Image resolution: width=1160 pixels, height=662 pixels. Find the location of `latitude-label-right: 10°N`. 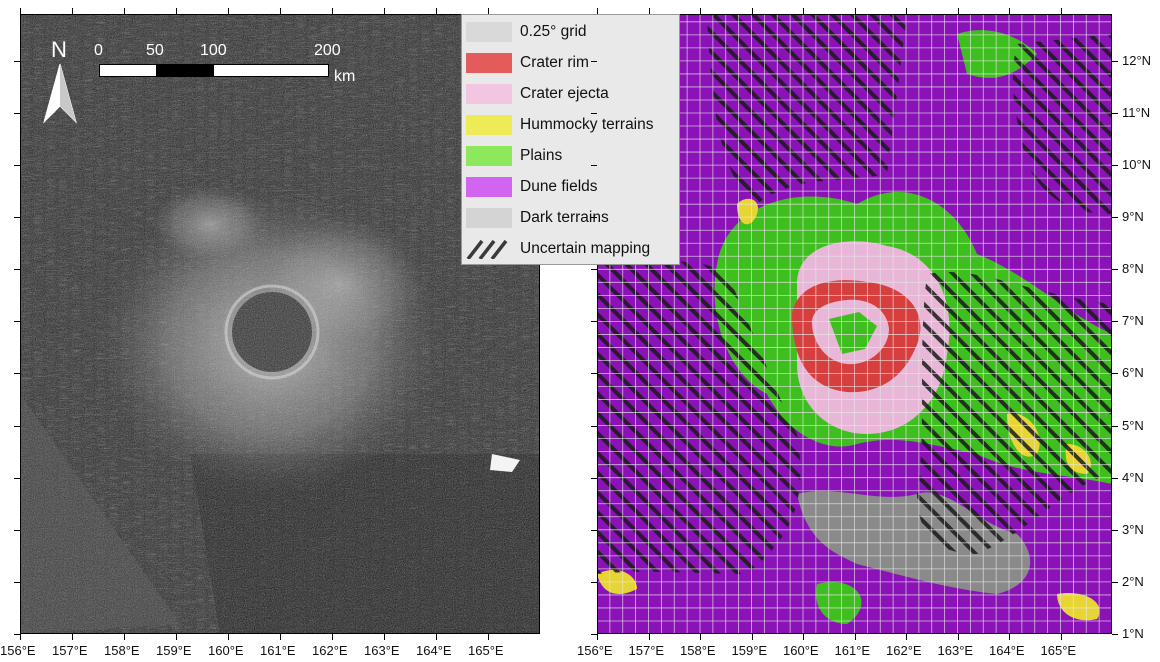

latitude-label-right: 10°N is located at coordinates (1137, 165).